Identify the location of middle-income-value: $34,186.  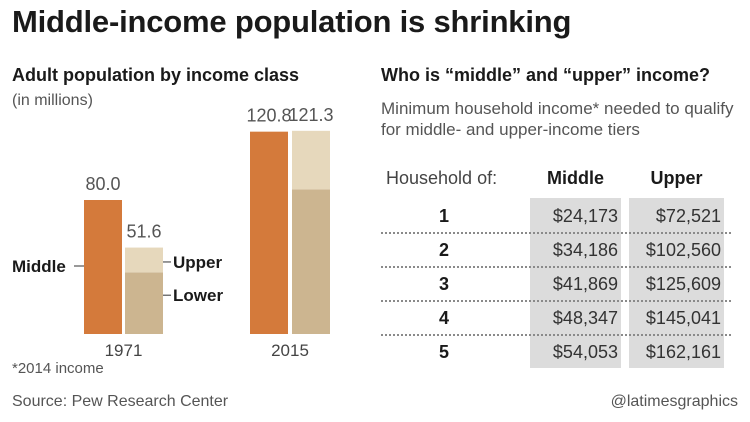
(585, 250).